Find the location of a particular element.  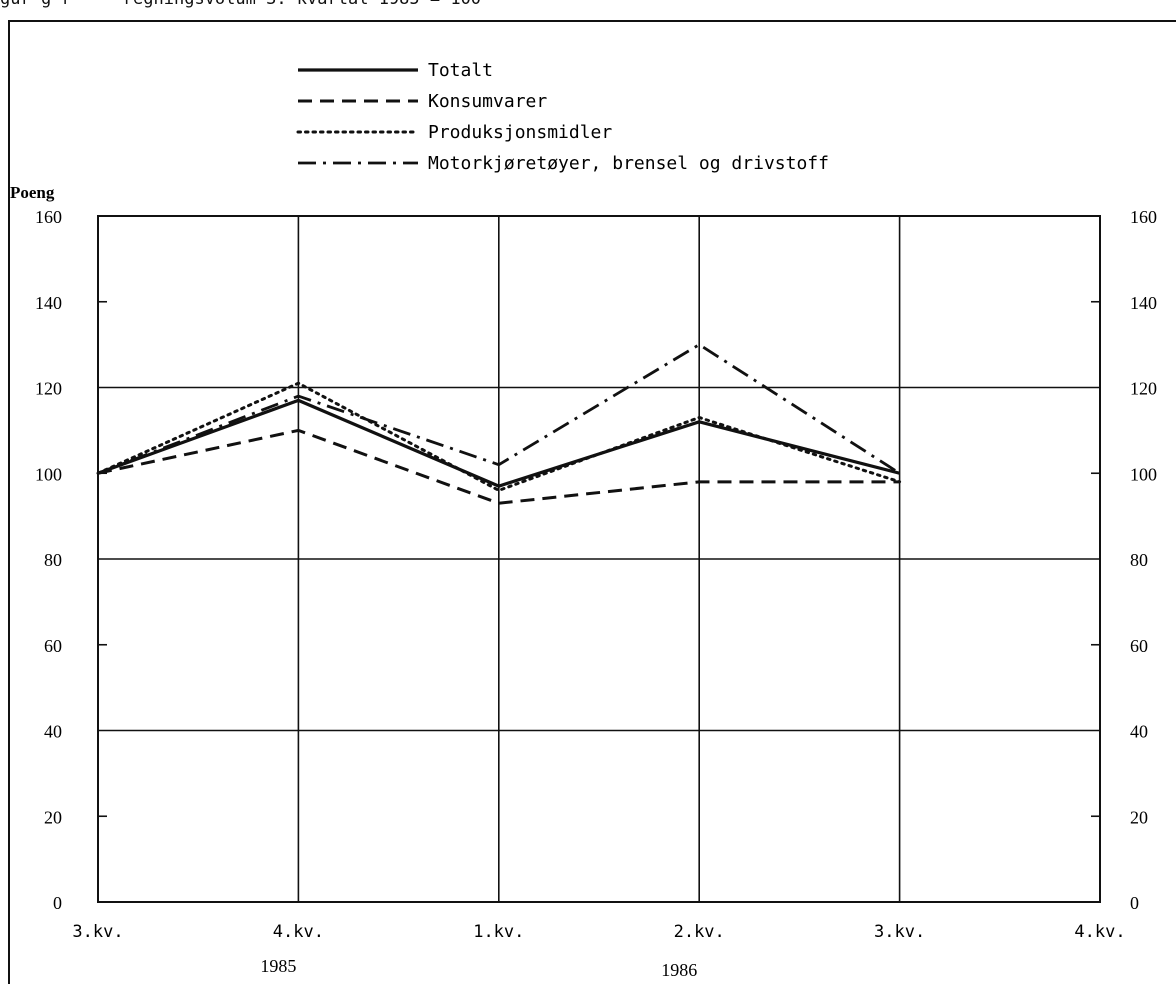

y-tick-label-right: 140 is located at coordinates (1143, 303).